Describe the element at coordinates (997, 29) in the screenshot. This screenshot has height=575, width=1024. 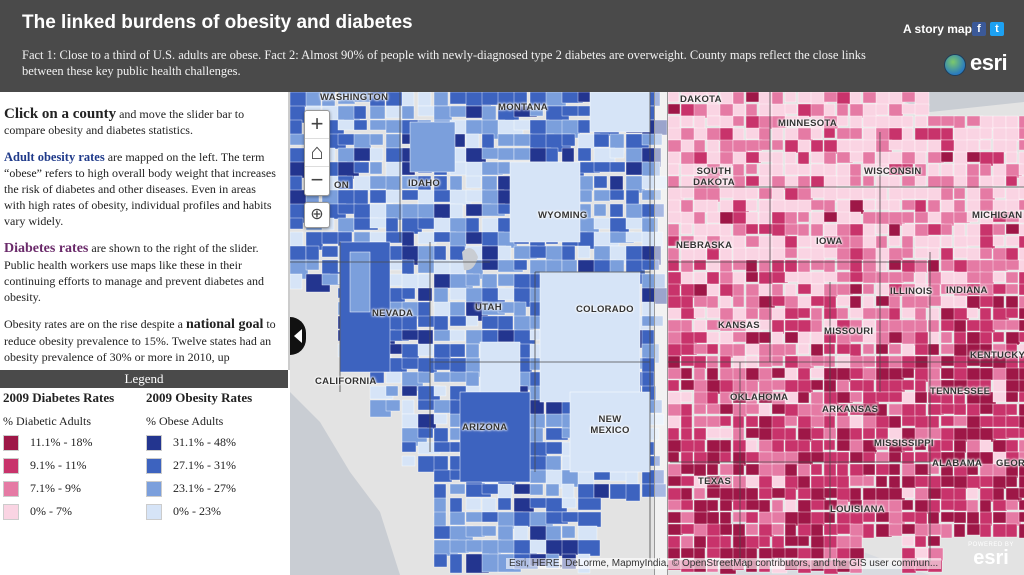
I see `twitter-icon: t` at that location.